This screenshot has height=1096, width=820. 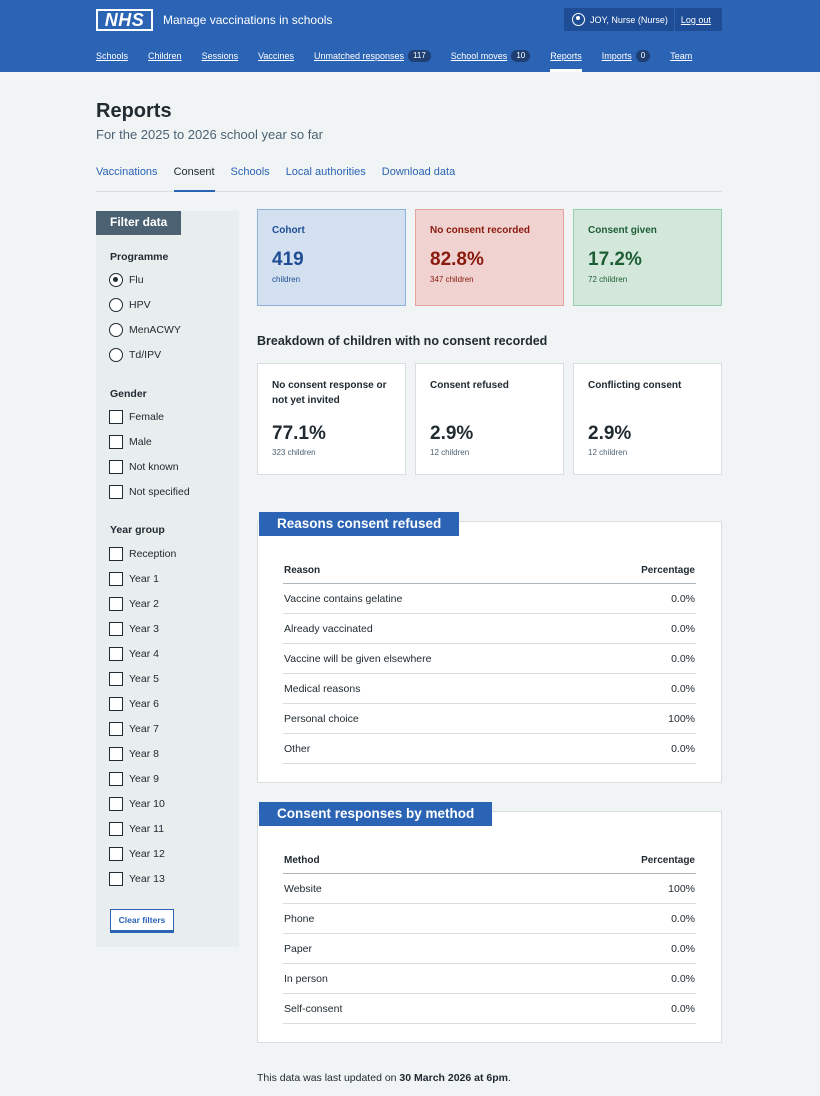 What do you see at coordinates (359, 524) in the screenshot?
I see `panel-heading: Reasons consent refused` at bounding box center [359, 524].